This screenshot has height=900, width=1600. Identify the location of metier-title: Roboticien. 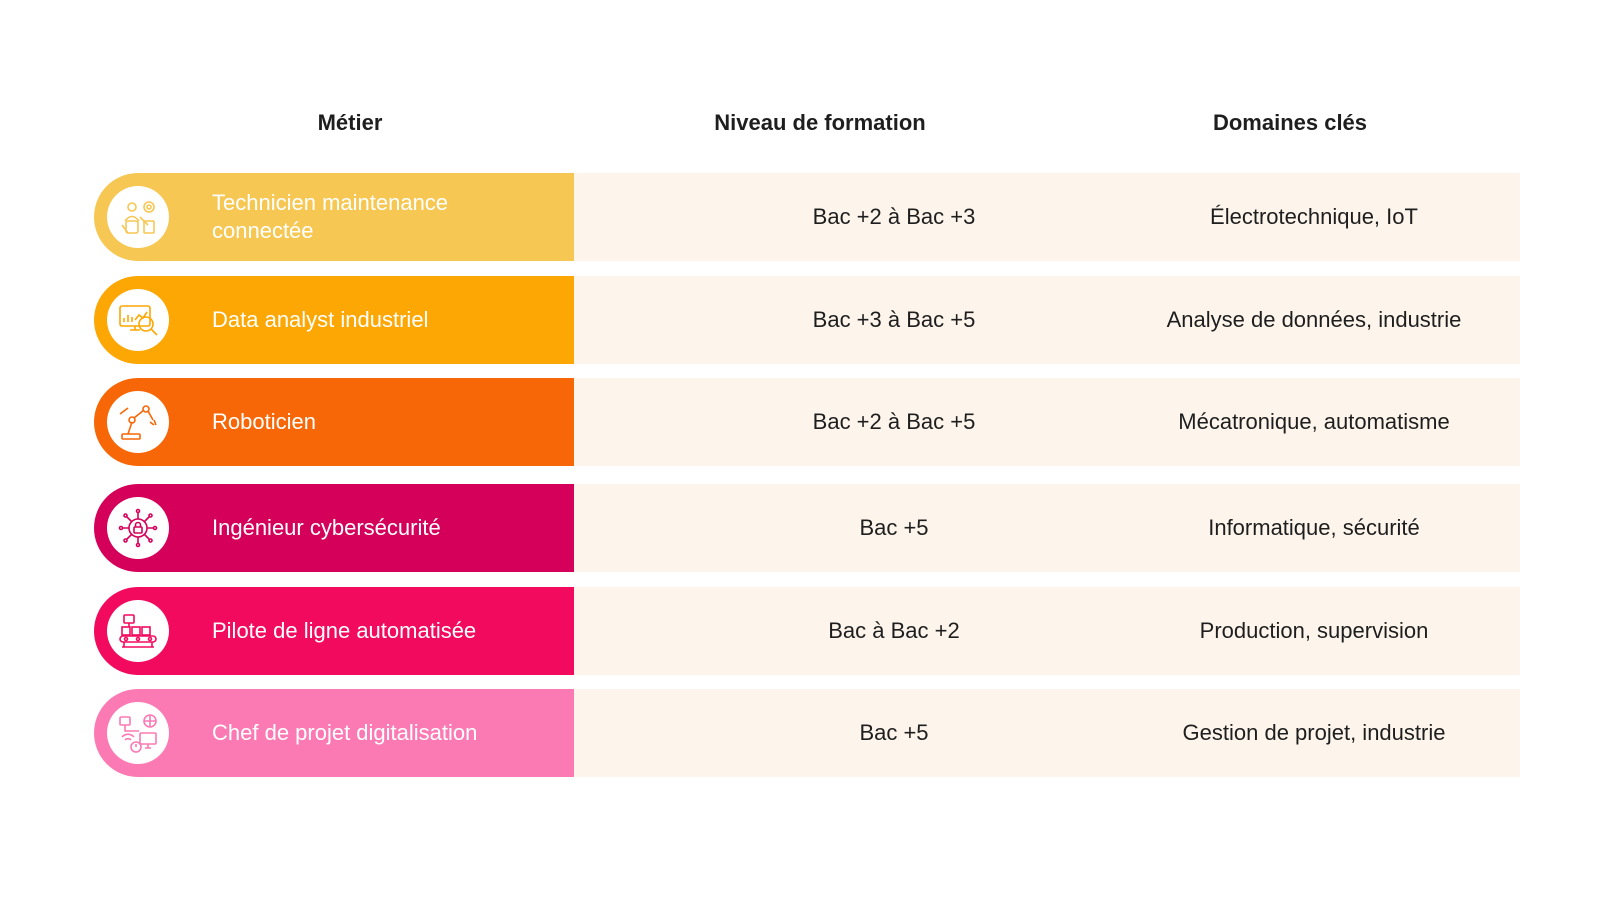
(264, 421).